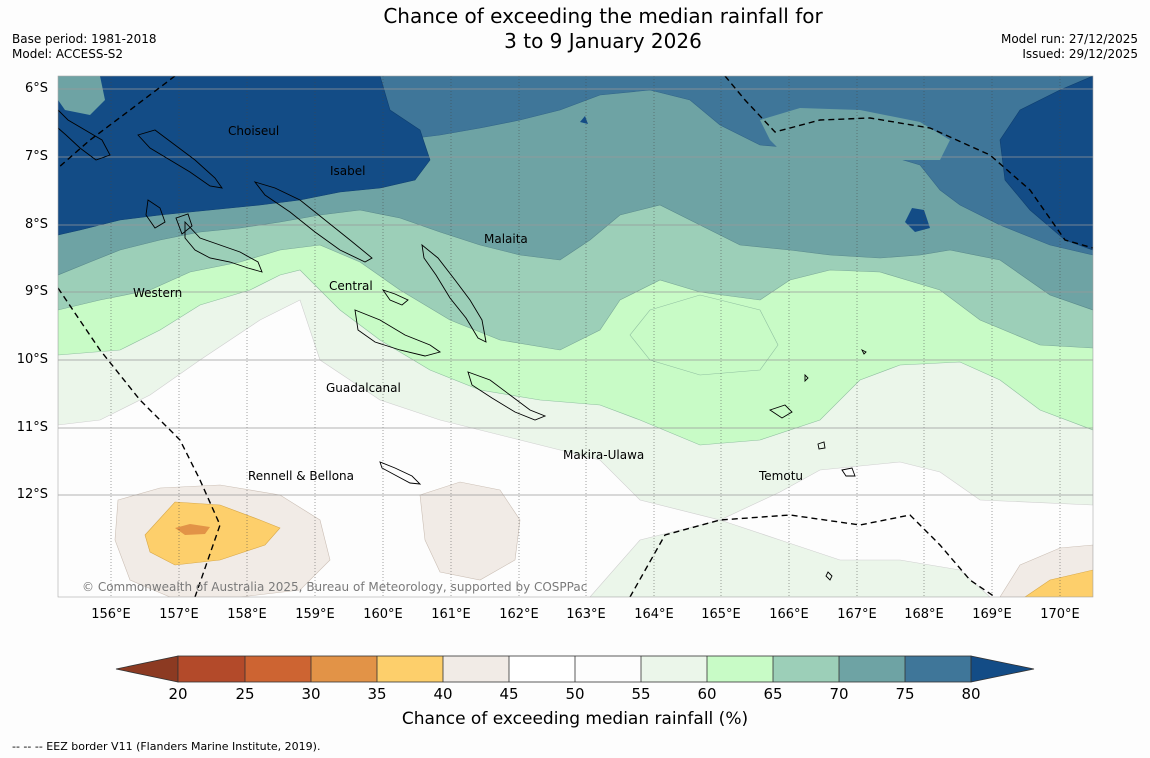 This screenshot has height=758, width=1150. I want to click on lon-label-157e: 157°E, so click(179, 614).